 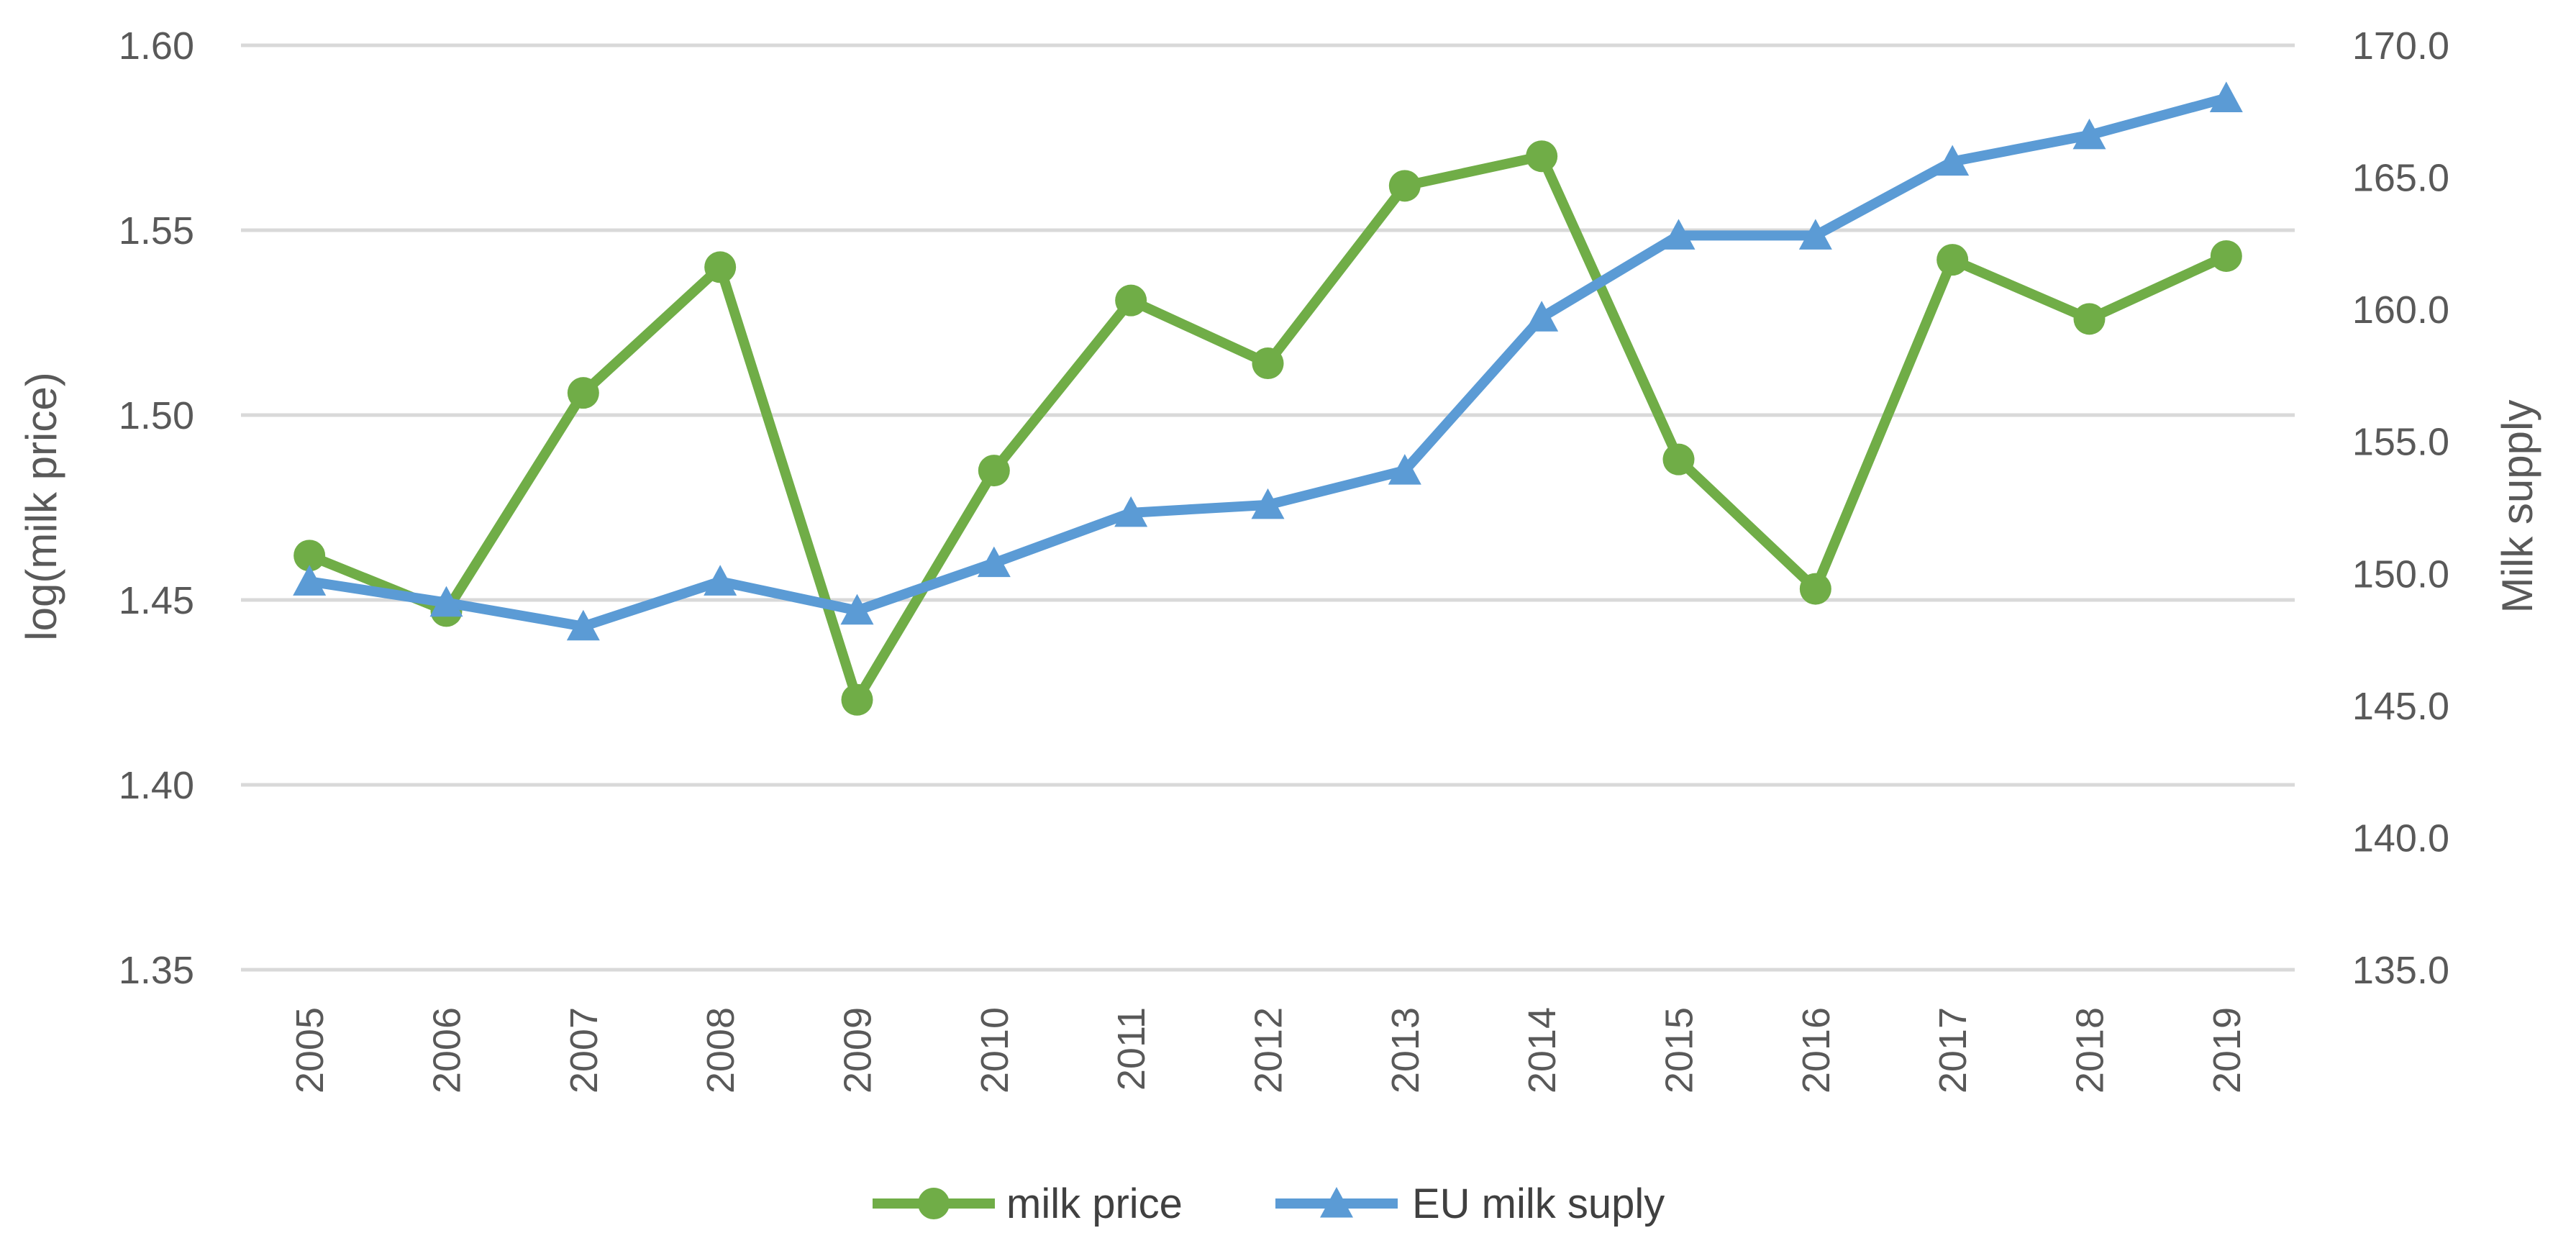 I want to click on right-y-tick-label: 155.0, so click(x=2400, y=442).